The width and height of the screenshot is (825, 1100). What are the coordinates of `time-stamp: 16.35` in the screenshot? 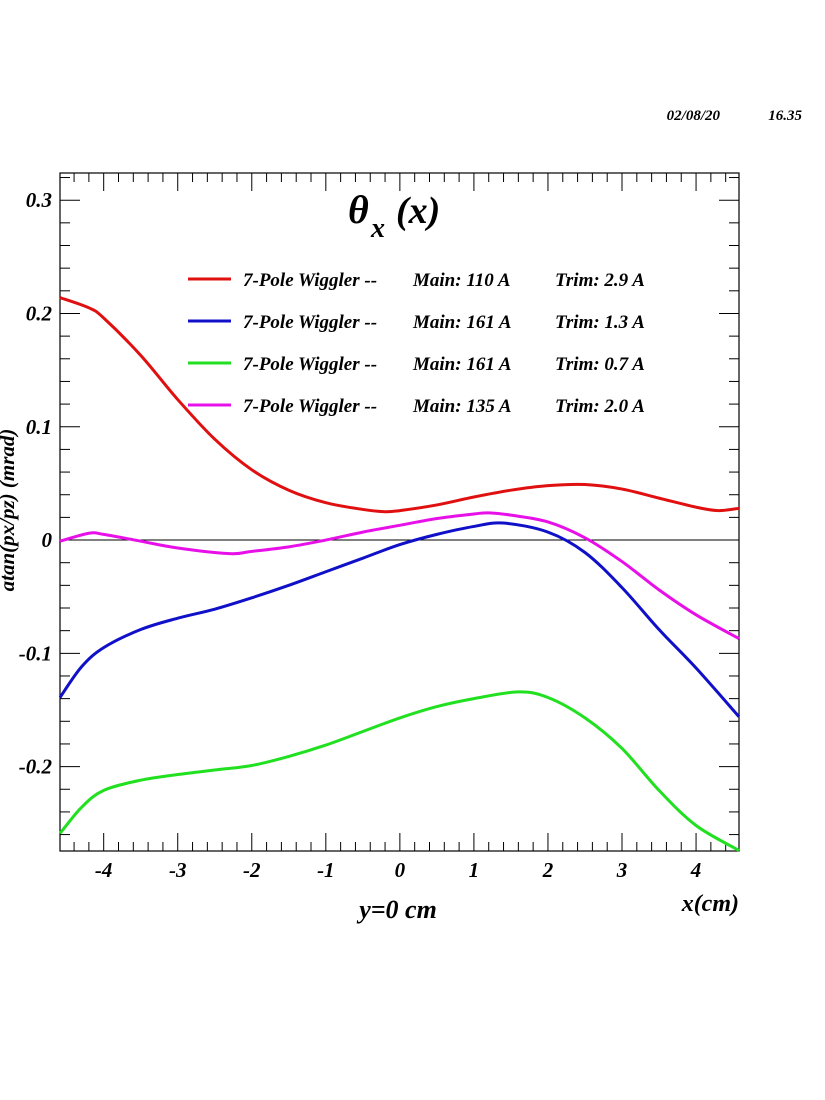 It's located at (785, 116).